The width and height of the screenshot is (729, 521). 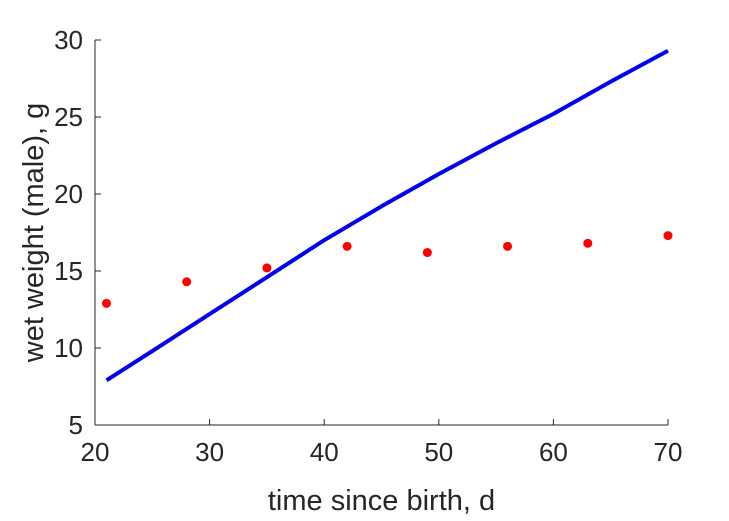 What do you see at coordinates (324, 452) in the screenshot?
I see `x-tick-label: 40` at bounding box center [324, 452].